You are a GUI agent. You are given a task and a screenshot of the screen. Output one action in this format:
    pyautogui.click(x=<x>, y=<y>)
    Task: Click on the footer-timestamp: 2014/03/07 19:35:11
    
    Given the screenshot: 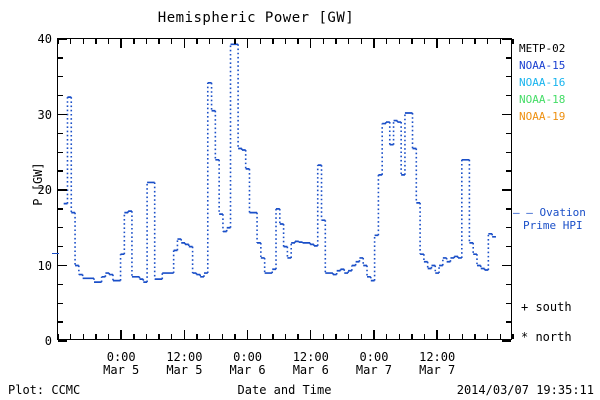 What is the action you would take?
    pyautogui.click(x=525, y=390)
    